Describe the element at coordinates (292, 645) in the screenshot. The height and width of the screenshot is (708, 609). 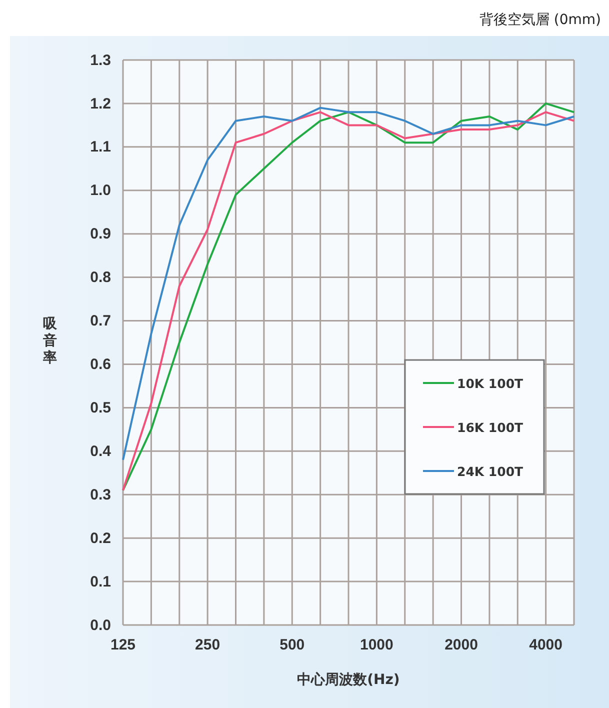
I see `x-tick-label: 500` at that location.